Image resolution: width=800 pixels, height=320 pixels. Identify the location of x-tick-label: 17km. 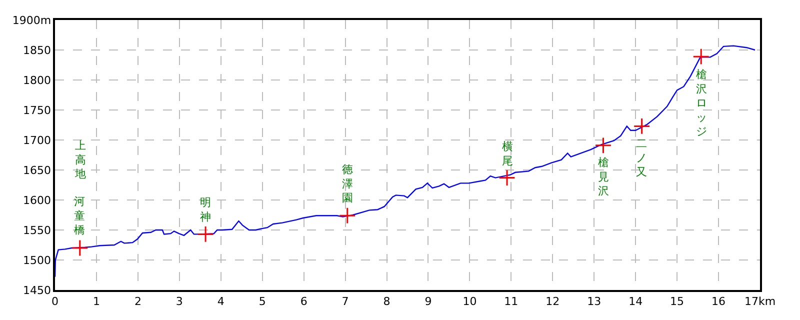
(760, 301).